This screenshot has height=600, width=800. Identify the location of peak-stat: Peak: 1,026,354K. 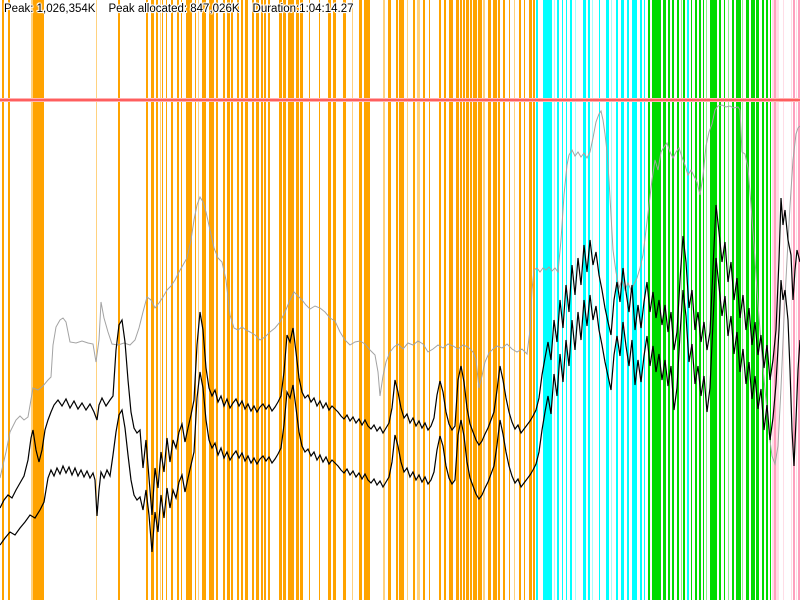
(50, 9).